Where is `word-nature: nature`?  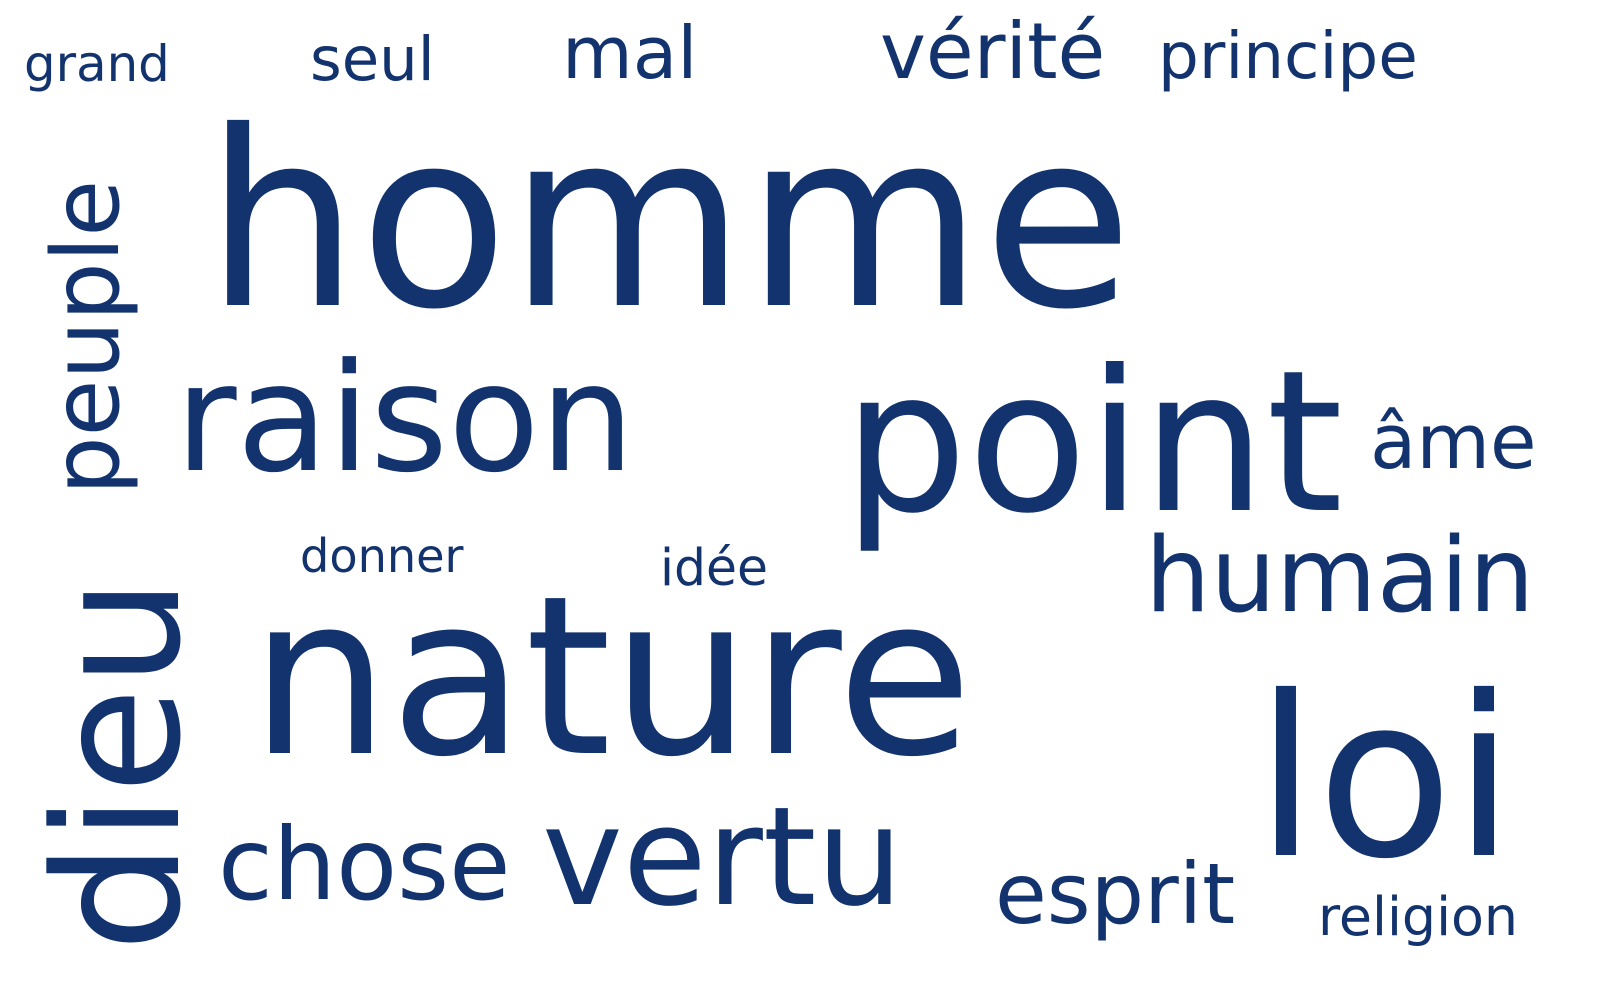
word-nature: nature is located at coordinates (611, 677).